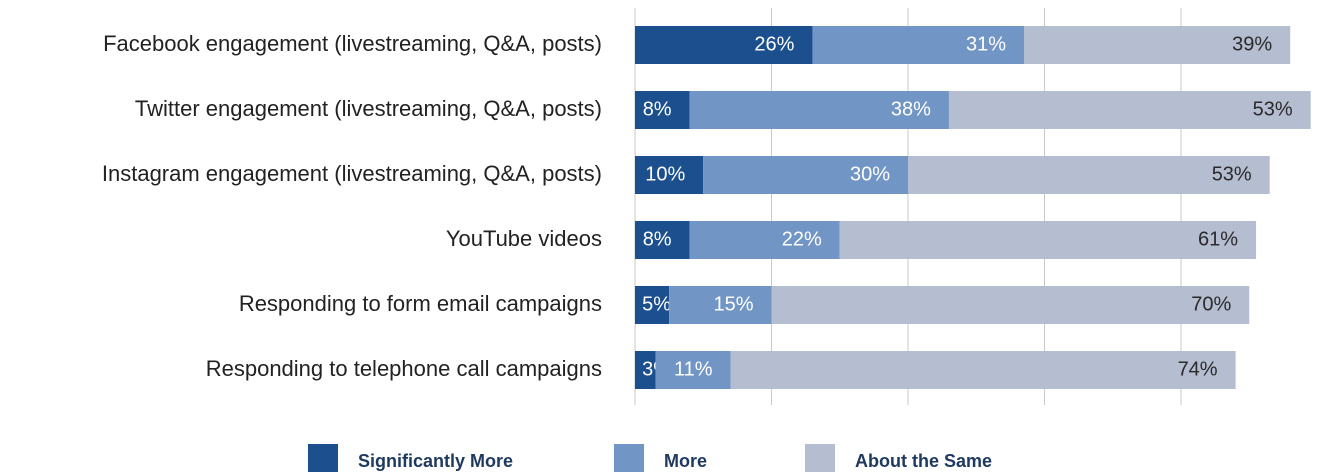 This screenshot has height=472, width=1319. I want to click on category-label: Responding to form email campaigns, so click(420, 303).